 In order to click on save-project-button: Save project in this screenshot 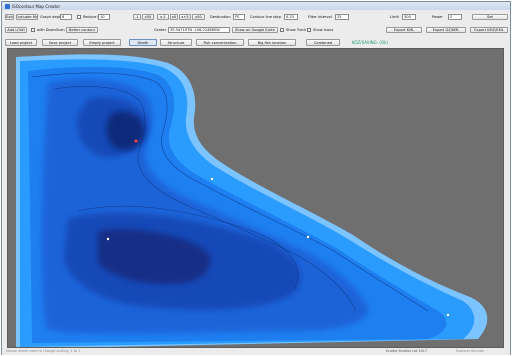, I will do `click(60, 42)`.